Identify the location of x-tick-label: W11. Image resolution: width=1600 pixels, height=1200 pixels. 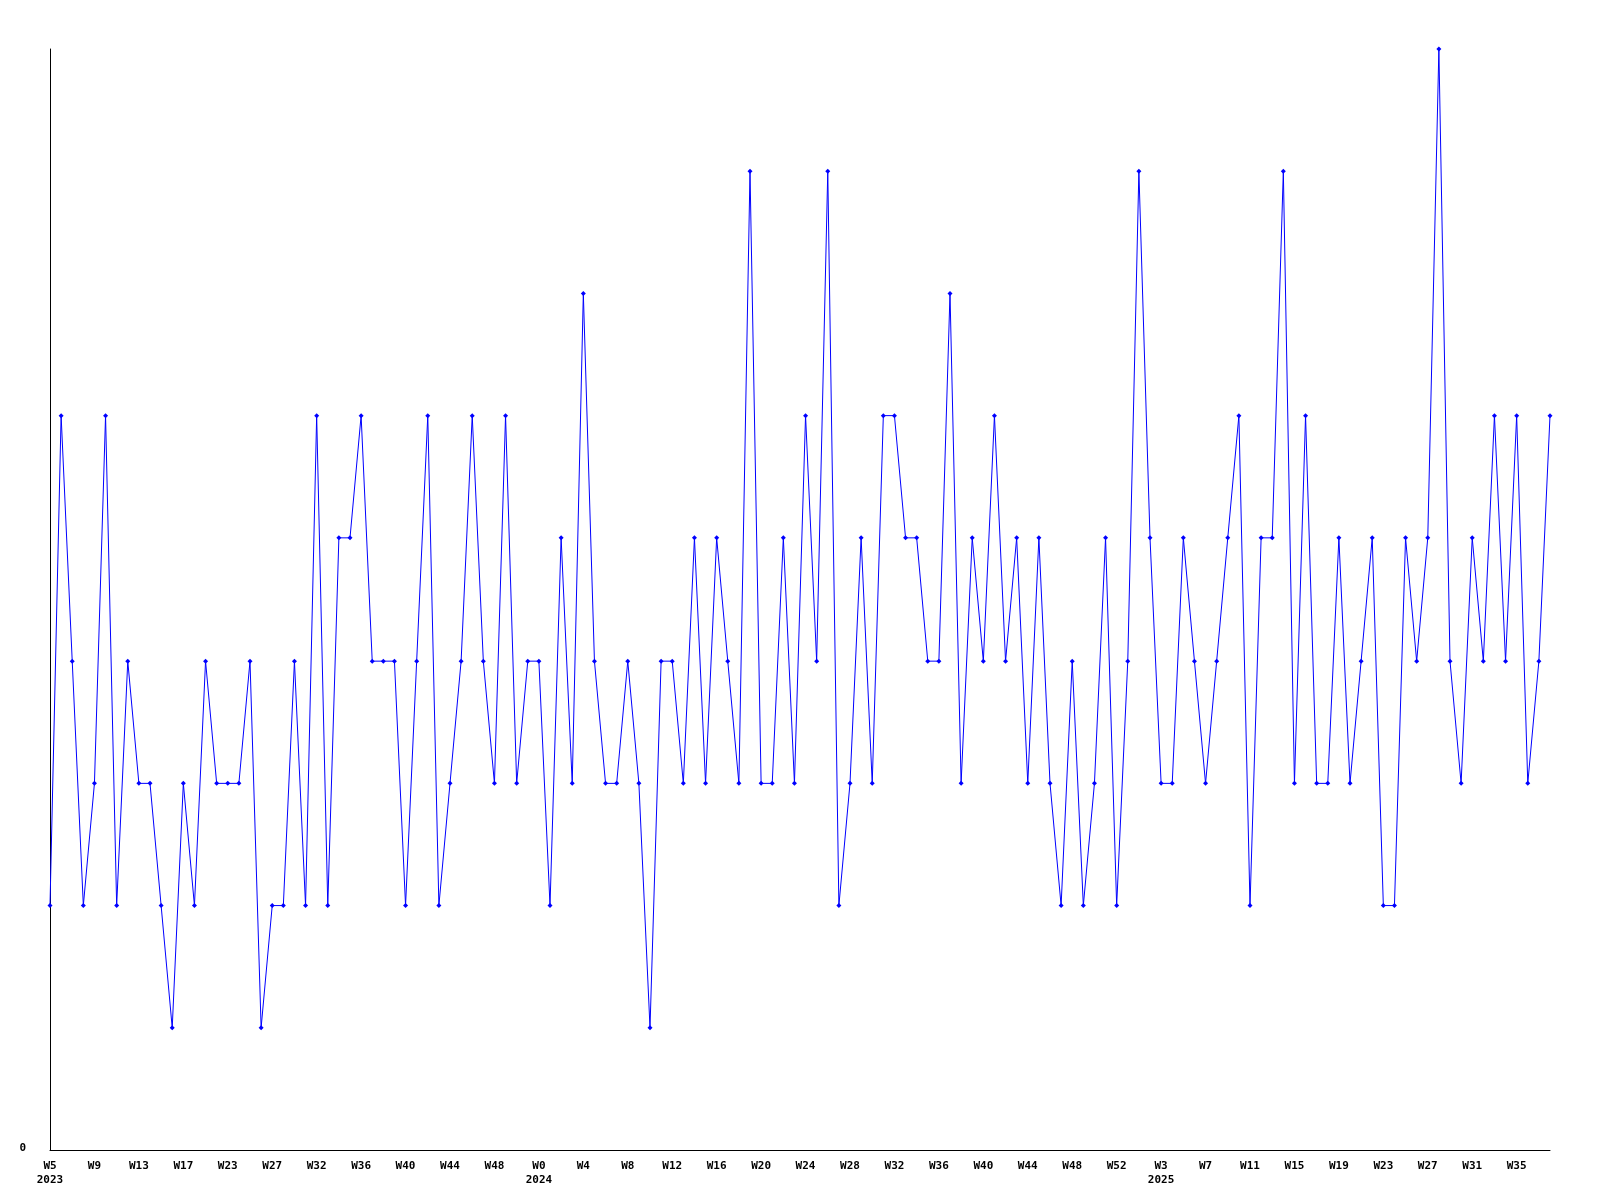
(1250, 1165).